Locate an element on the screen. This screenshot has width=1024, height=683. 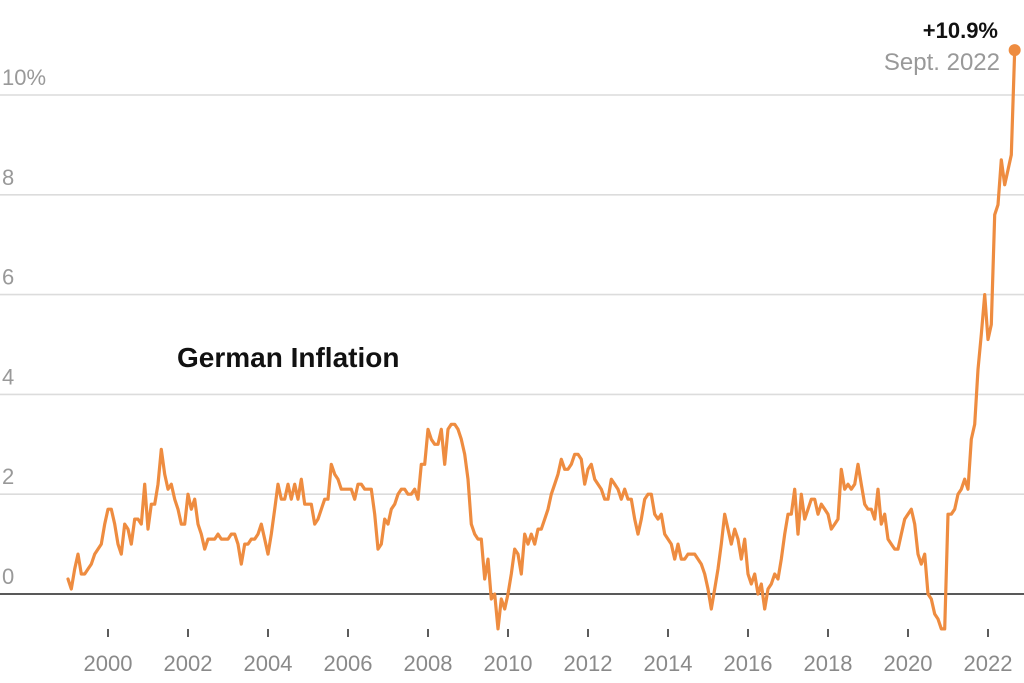
y-tick-label: 8 is located at coordinates (8, 177).